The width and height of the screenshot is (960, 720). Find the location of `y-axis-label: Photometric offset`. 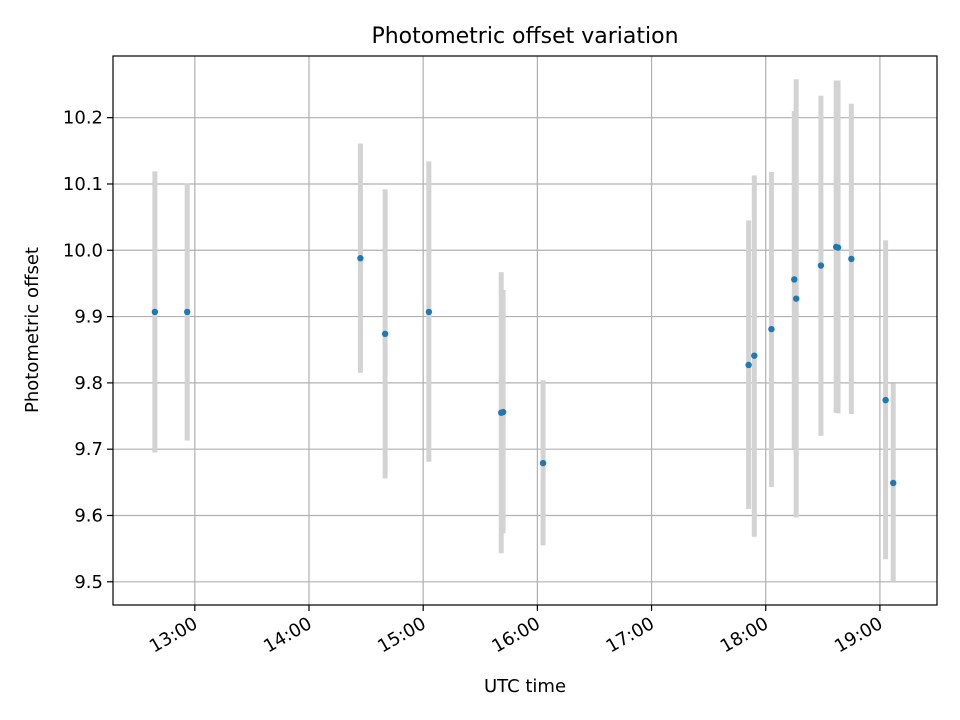

y-axis-label: Photometric offset is located at coordinates (32, 330).